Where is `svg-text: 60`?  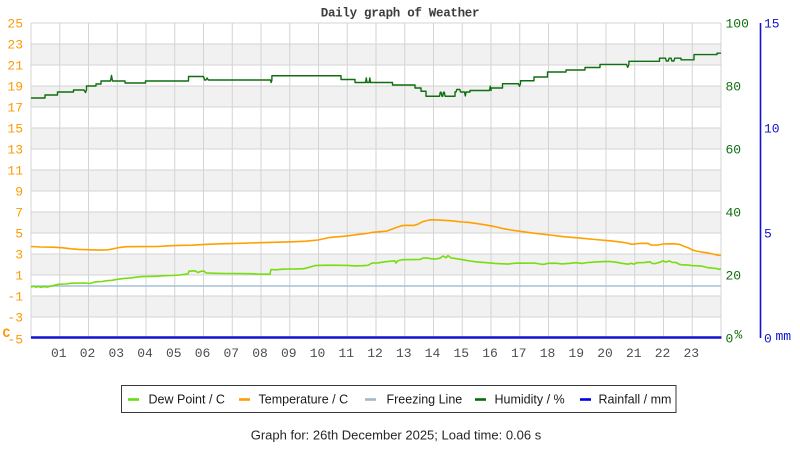 svg-text: 60 is located at coordinates (734, 150).